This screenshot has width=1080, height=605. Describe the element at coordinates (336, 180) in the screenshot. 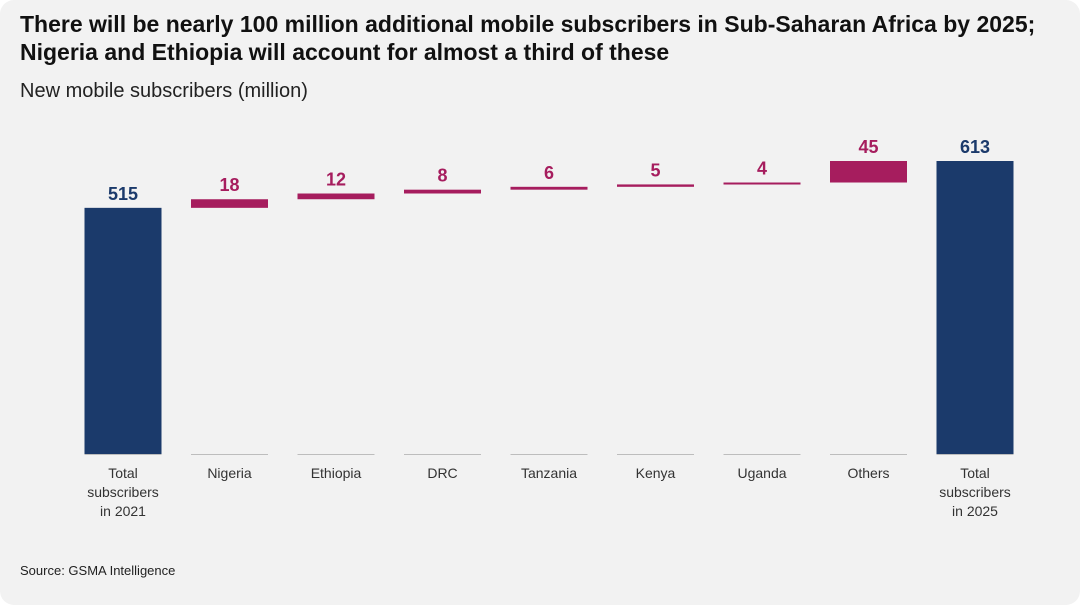

I see `data-label: 12` at that location.